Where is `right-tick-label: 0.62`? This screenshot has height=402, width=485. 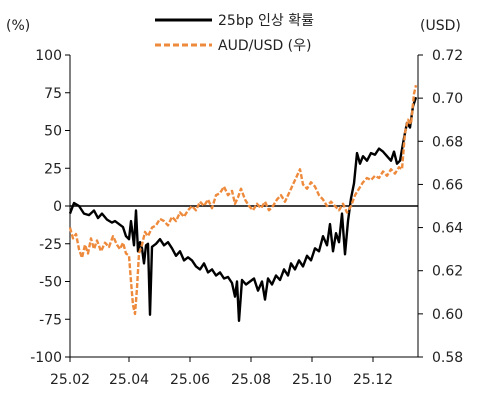 right-tick-label: 0.62 is located at coordinates (447, 272).